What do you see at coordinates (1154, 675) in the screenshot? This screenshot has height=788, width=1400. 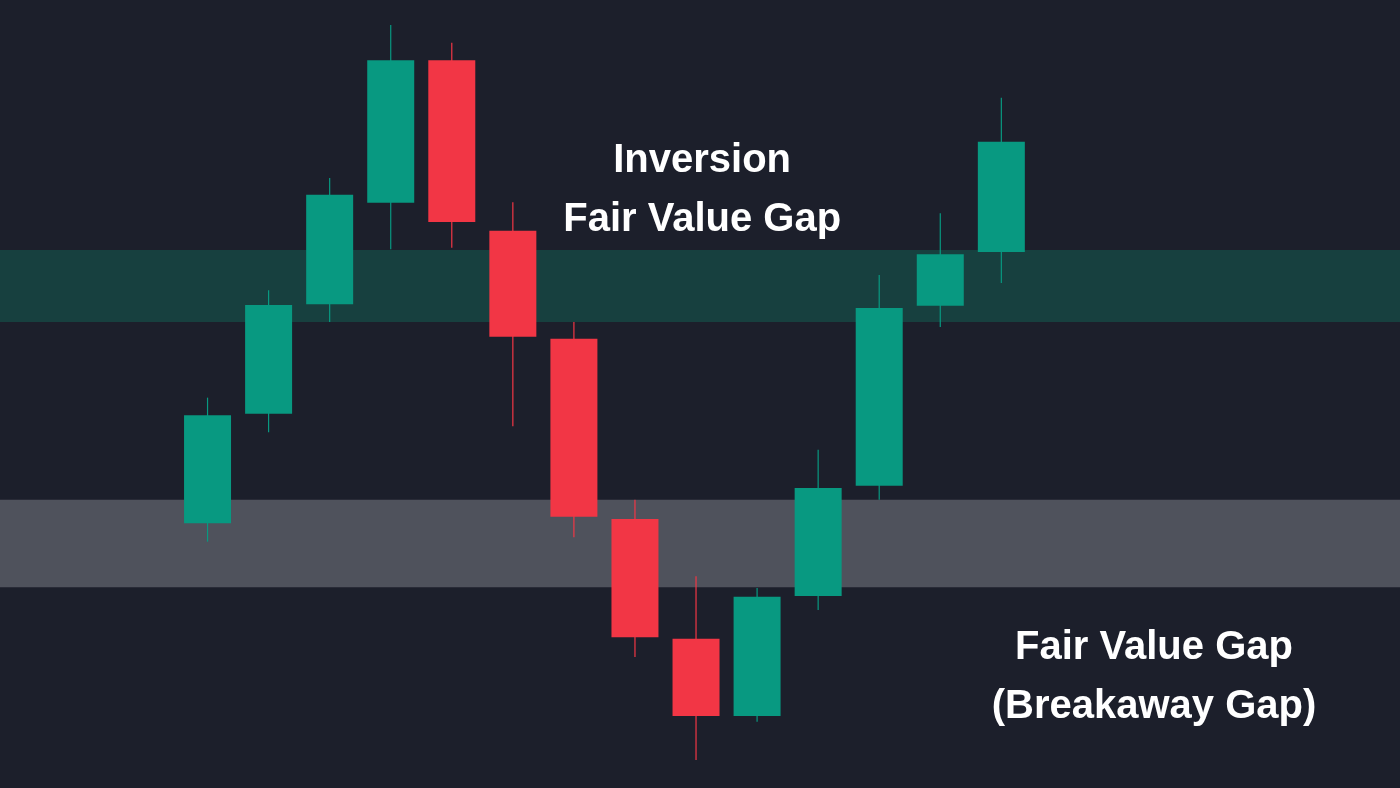 I see `band-label: Fair Value Gap (Breakaway Gap)` at bounding box center [1154, 675].